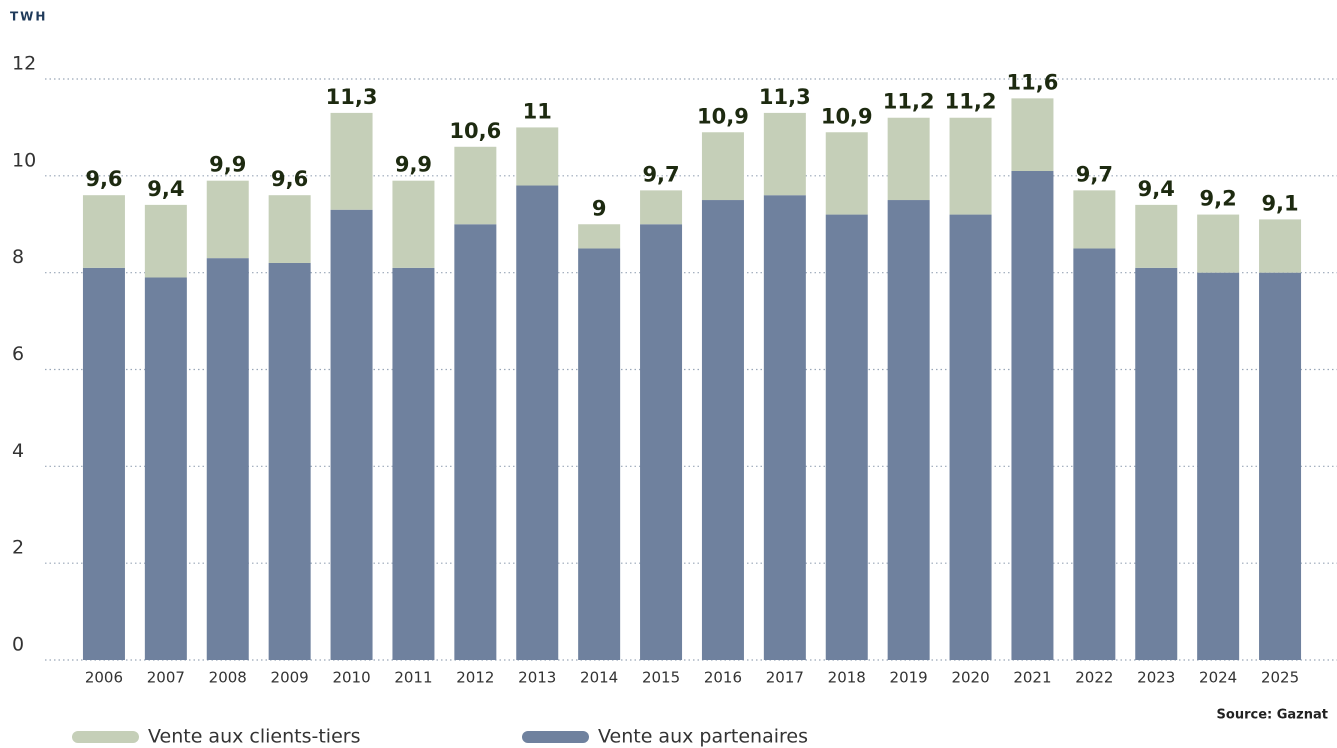 This screenshot has width=1337, height=748. What do you see at coordinates (723, 678) in the screenshot?
I see `x-tick-label: 2016` at bounding box center [723, 678].